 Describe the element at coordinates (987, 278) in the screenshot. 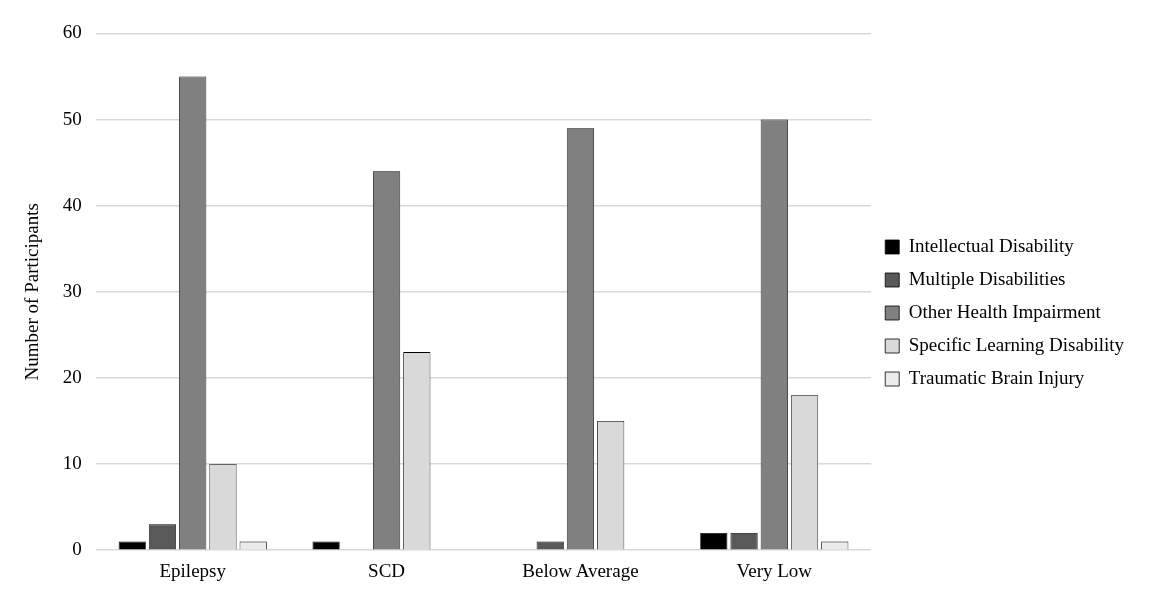

I see `legend-label: Multiple Disabilities` at that location.